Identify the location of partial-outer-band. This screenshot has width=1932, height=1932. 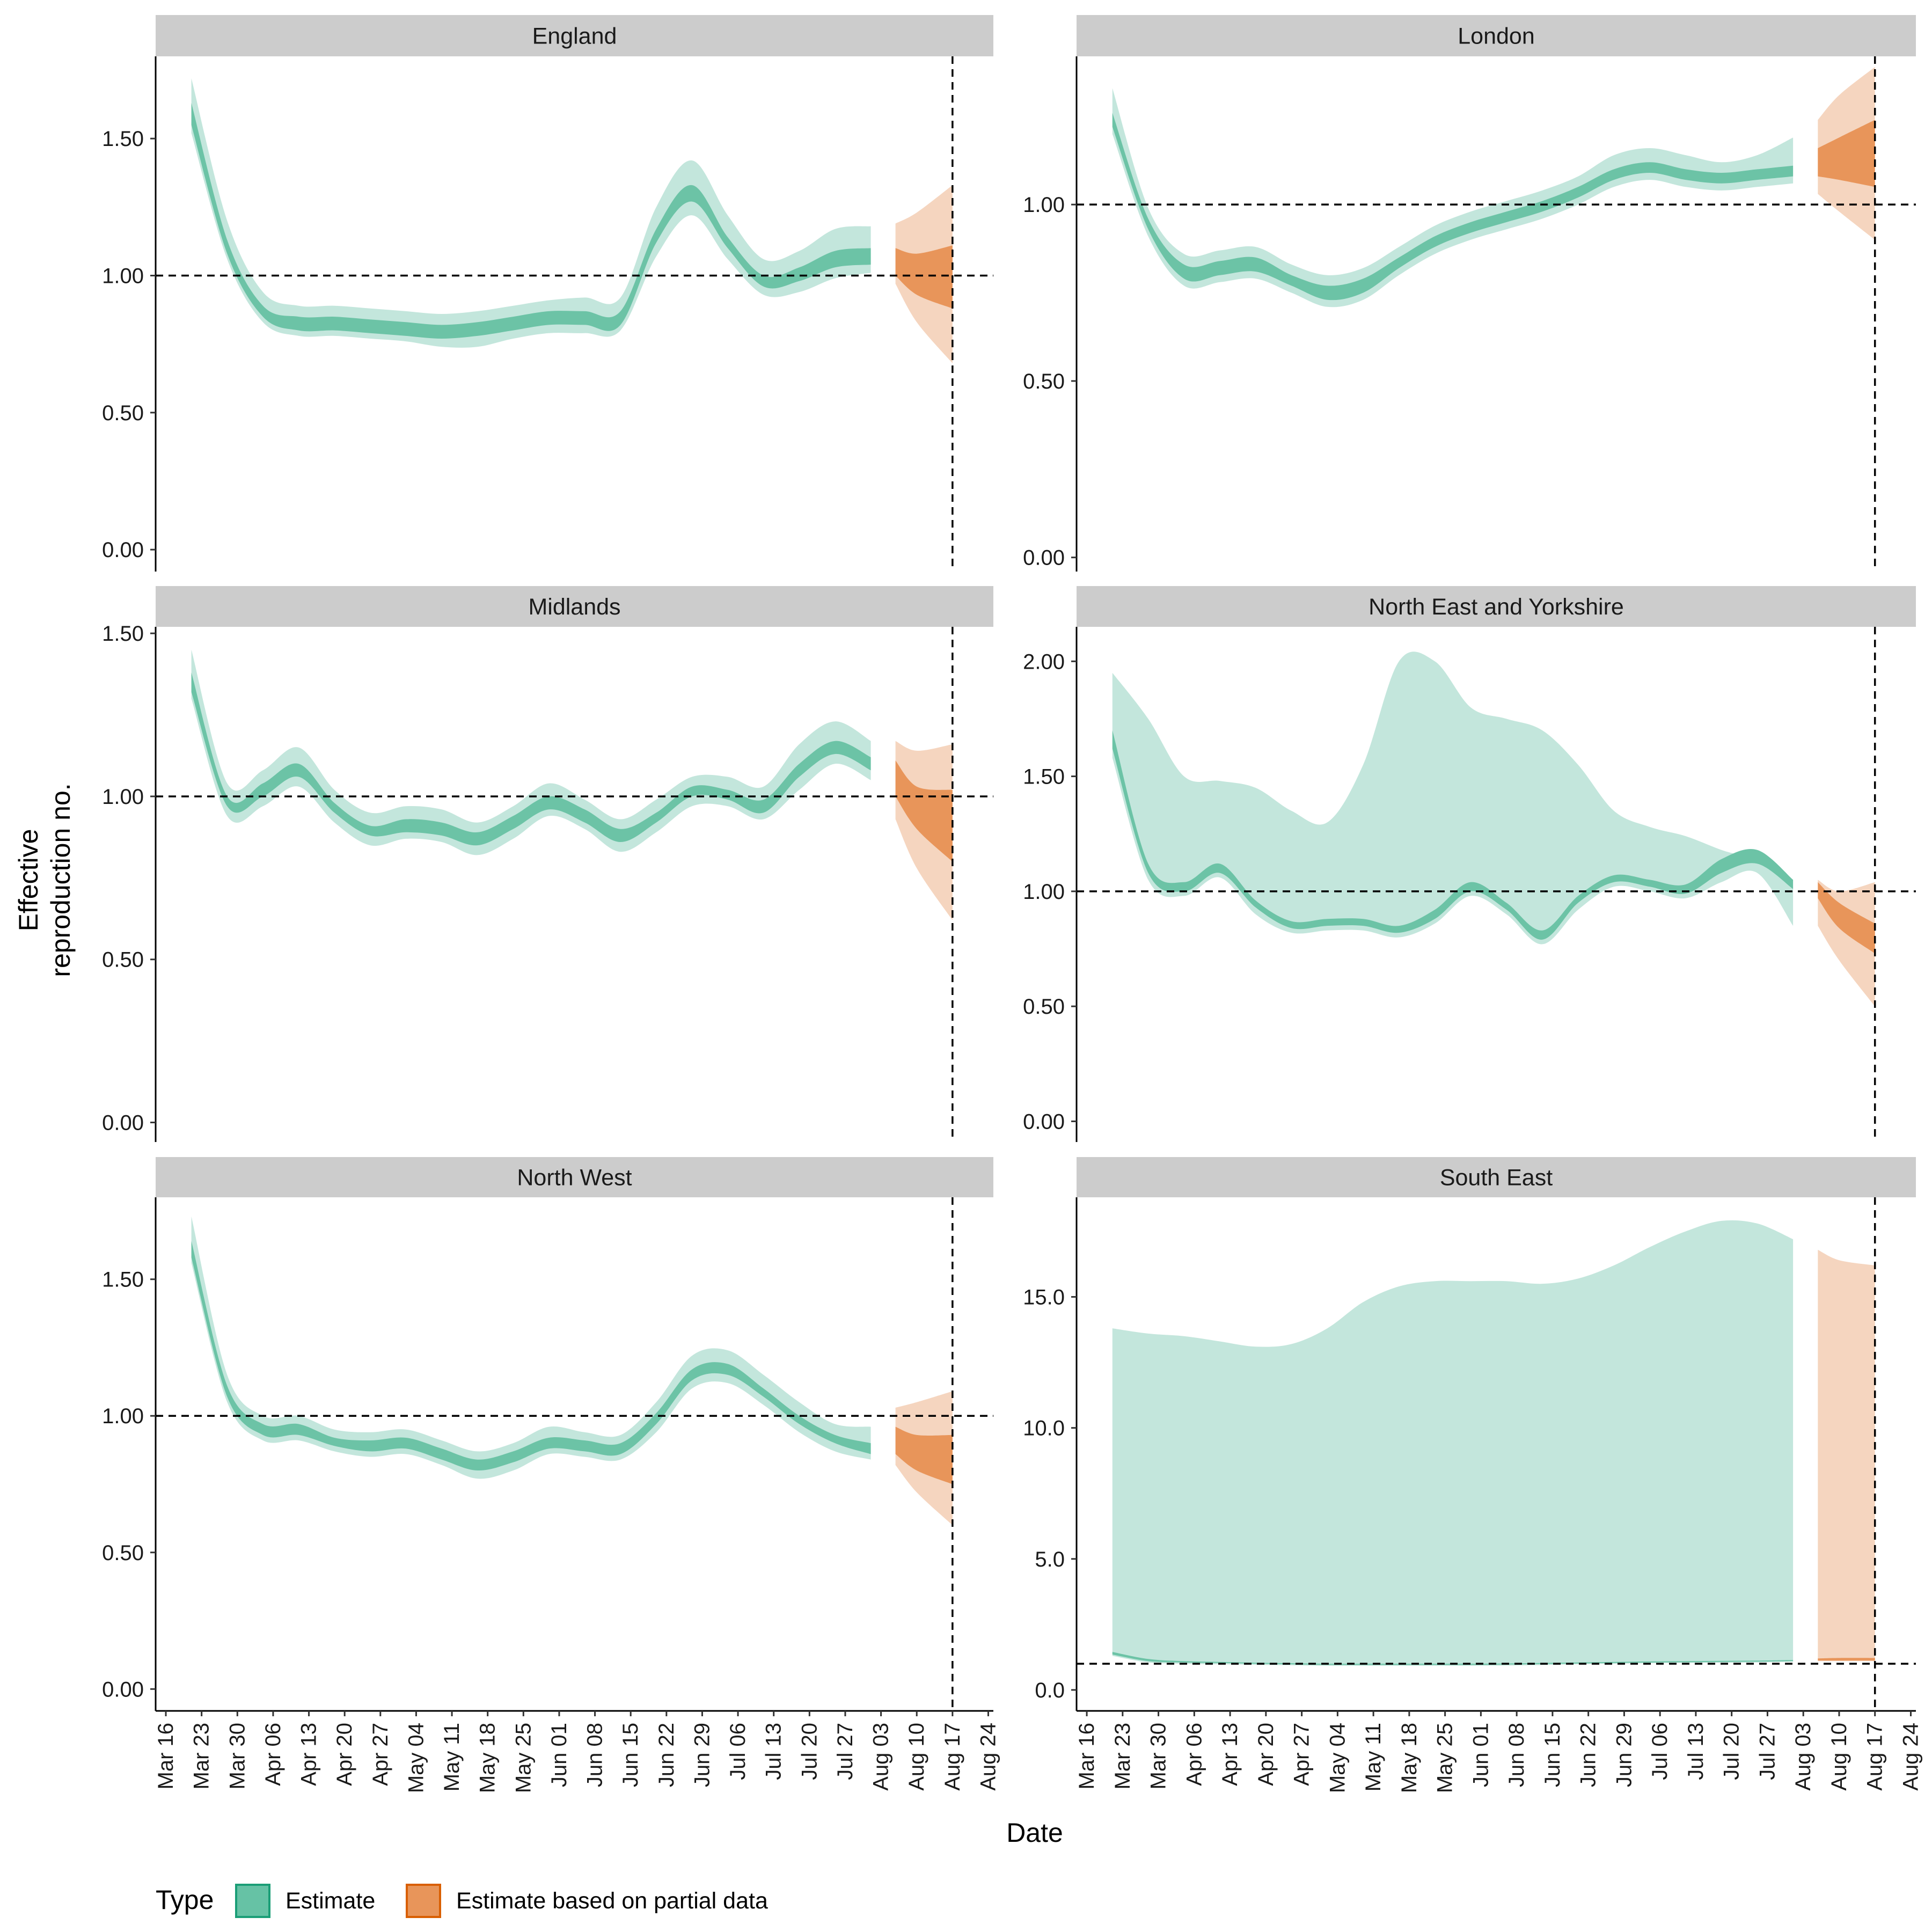
(1846, 1456).